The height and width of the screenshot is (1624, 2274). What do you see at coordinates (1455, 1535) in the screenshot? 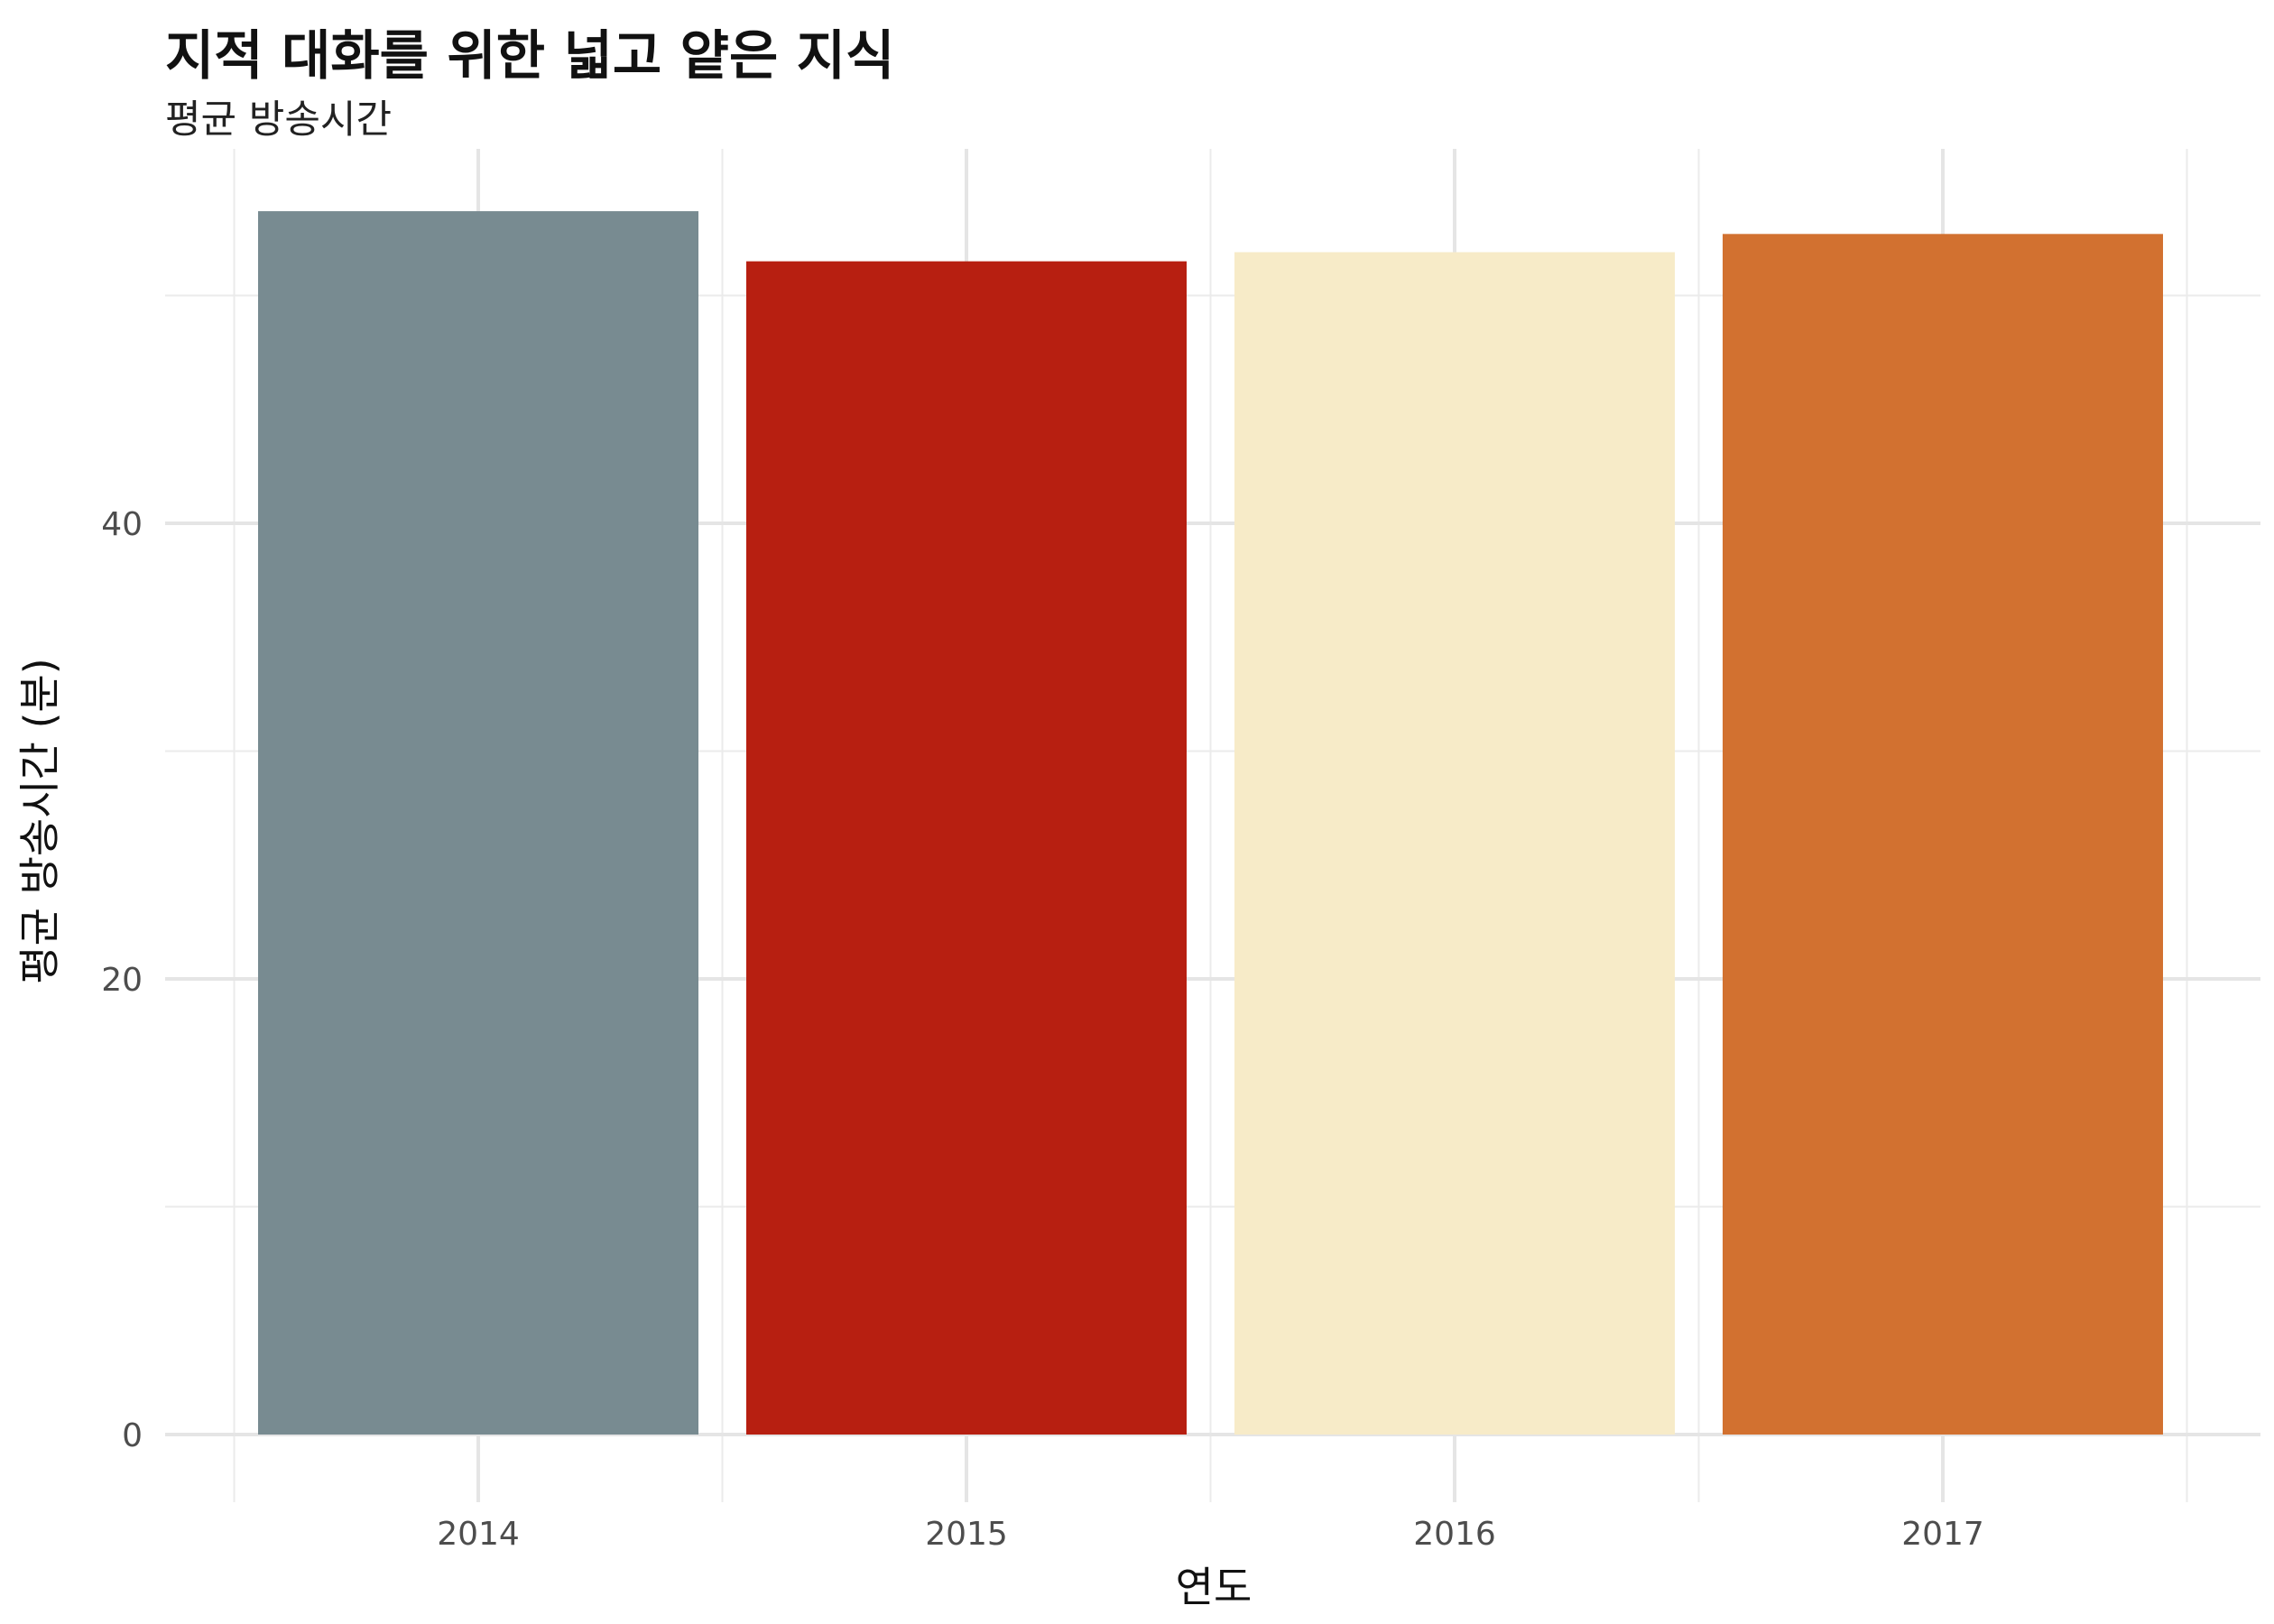
I see `x-tick-label: 2016` at bounding box center [1455, 1535].